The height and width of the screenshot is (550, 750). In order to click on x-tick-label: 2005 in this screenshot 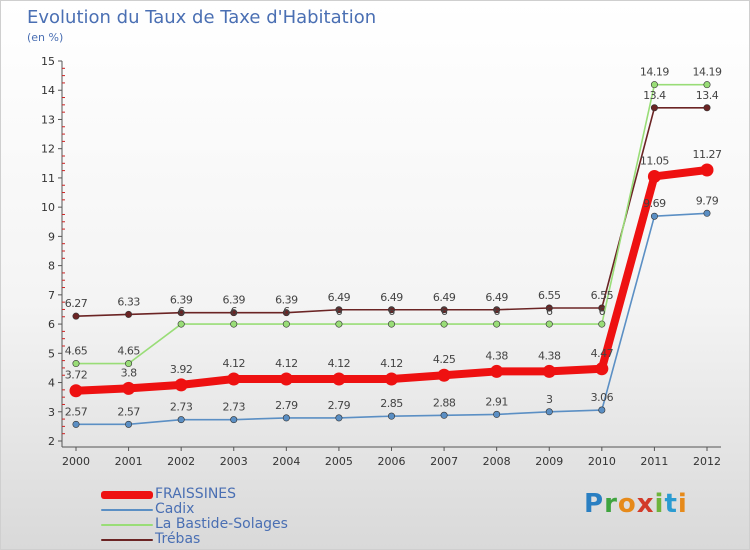, I will do `click(339, 461)`.